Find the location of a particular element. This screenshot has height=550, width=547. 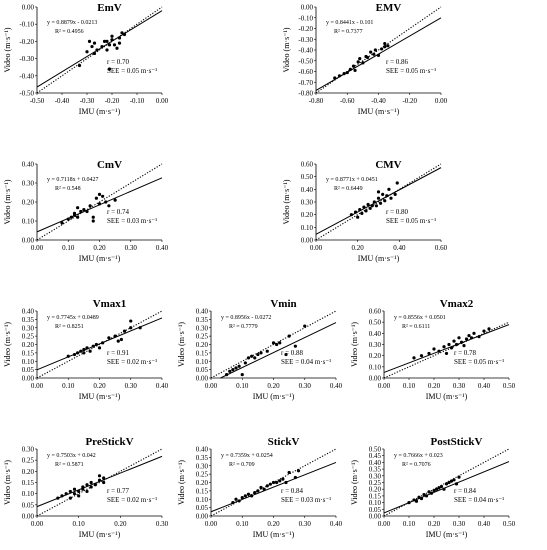

regression-equation: y = 0.7118x + 0.0427 is located at coordinates (73, 180).